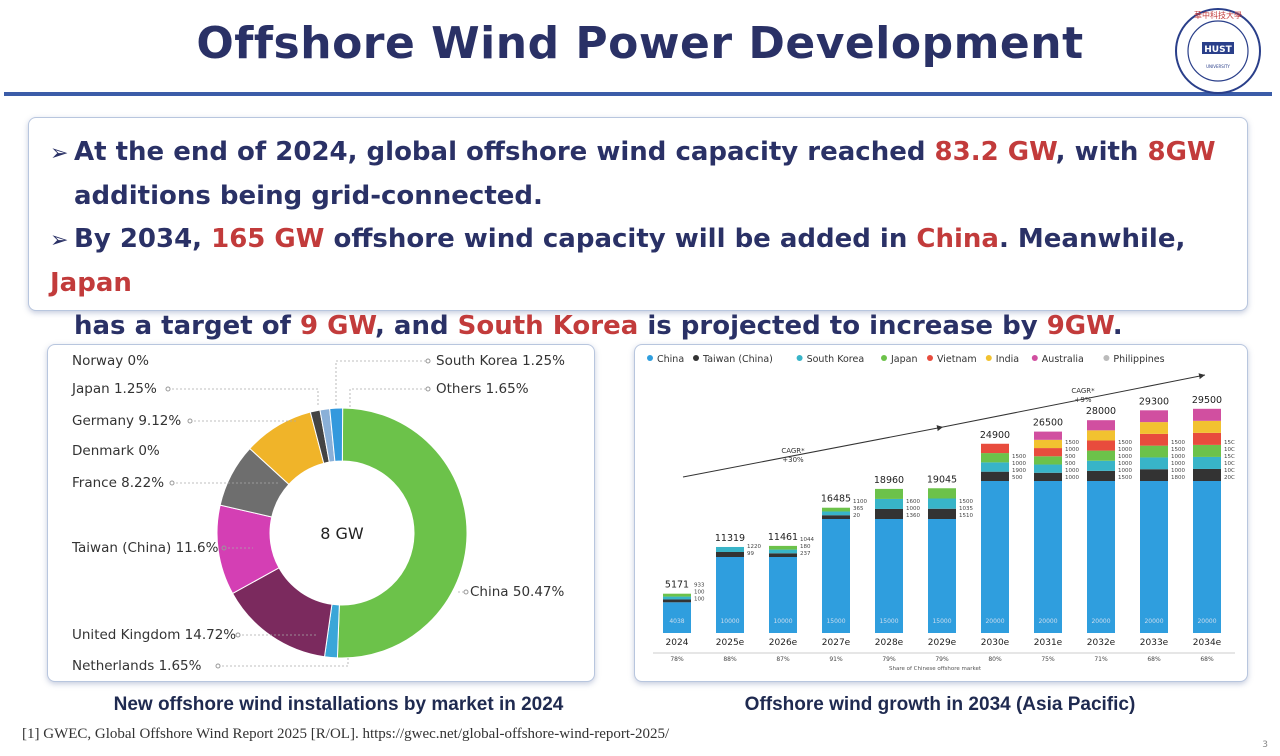 Image resolution: width=1280 pixels, height=756 pixels. I want to click on bar-category-label: 2026e, so click(783, 643).